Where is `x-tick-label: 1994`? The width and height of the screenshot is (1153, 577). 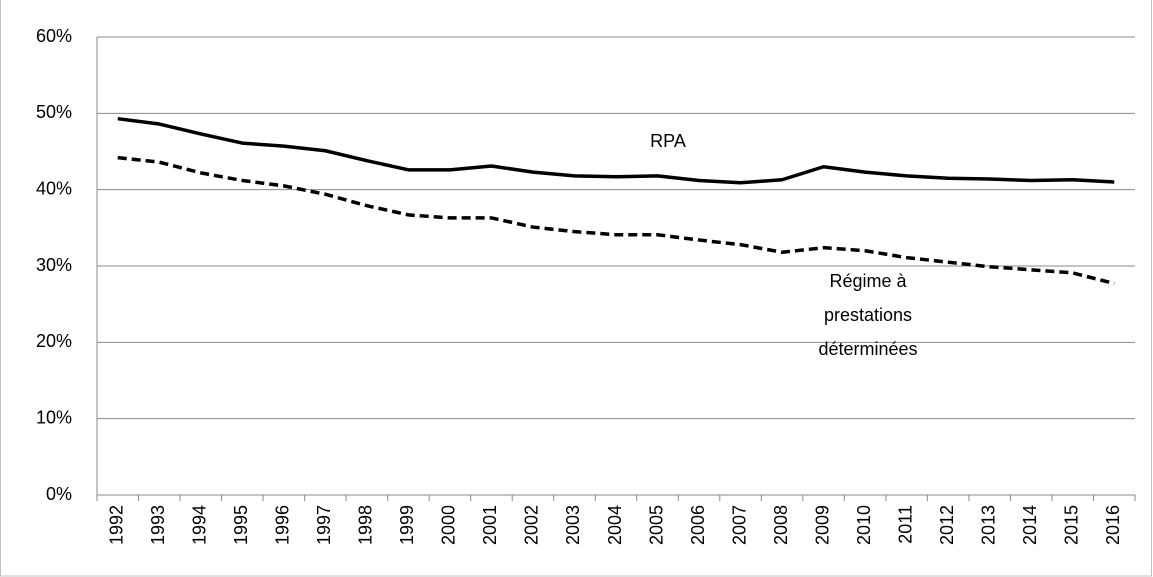 x-tick-label: 1994 is located at coordinates (200, 525).